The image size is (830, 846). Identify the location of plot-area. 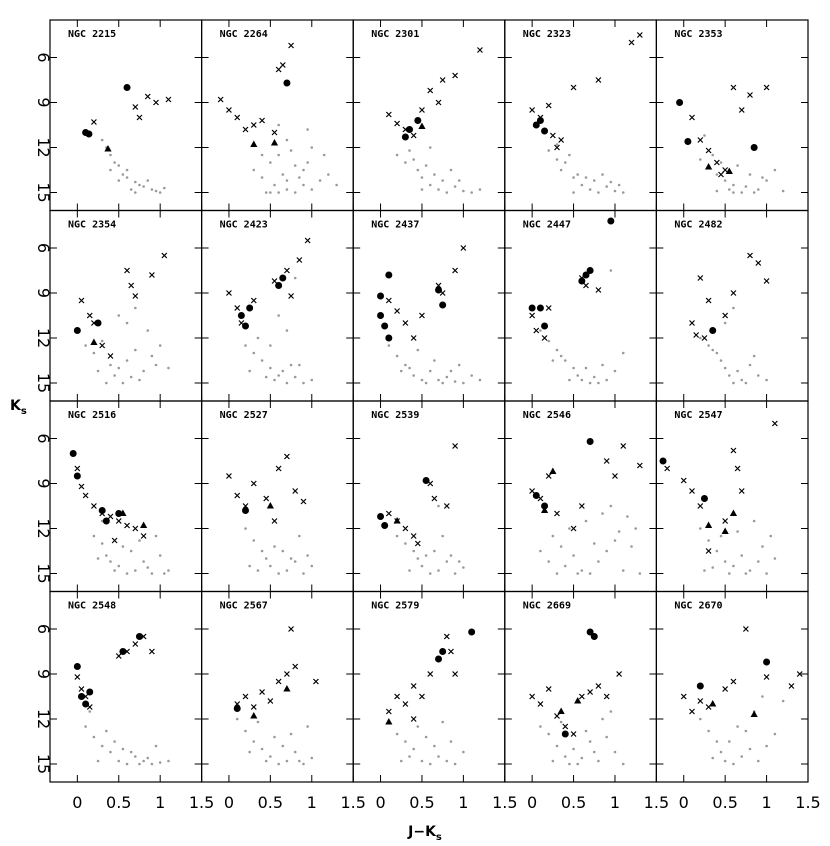
(276, 696).